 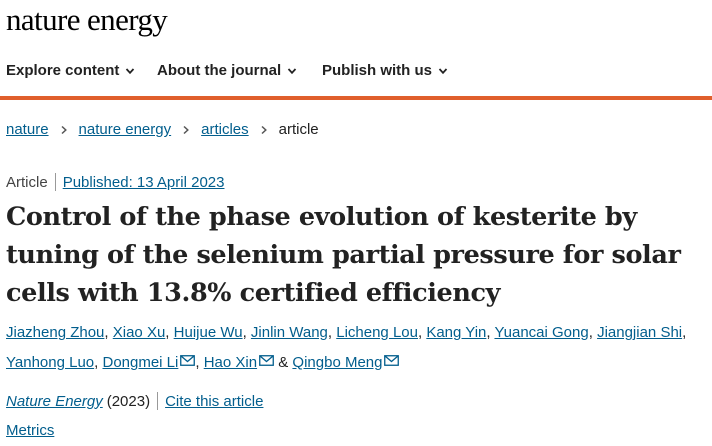 I want to click on metrics-link: Metrics, so click(x=30, y=430).